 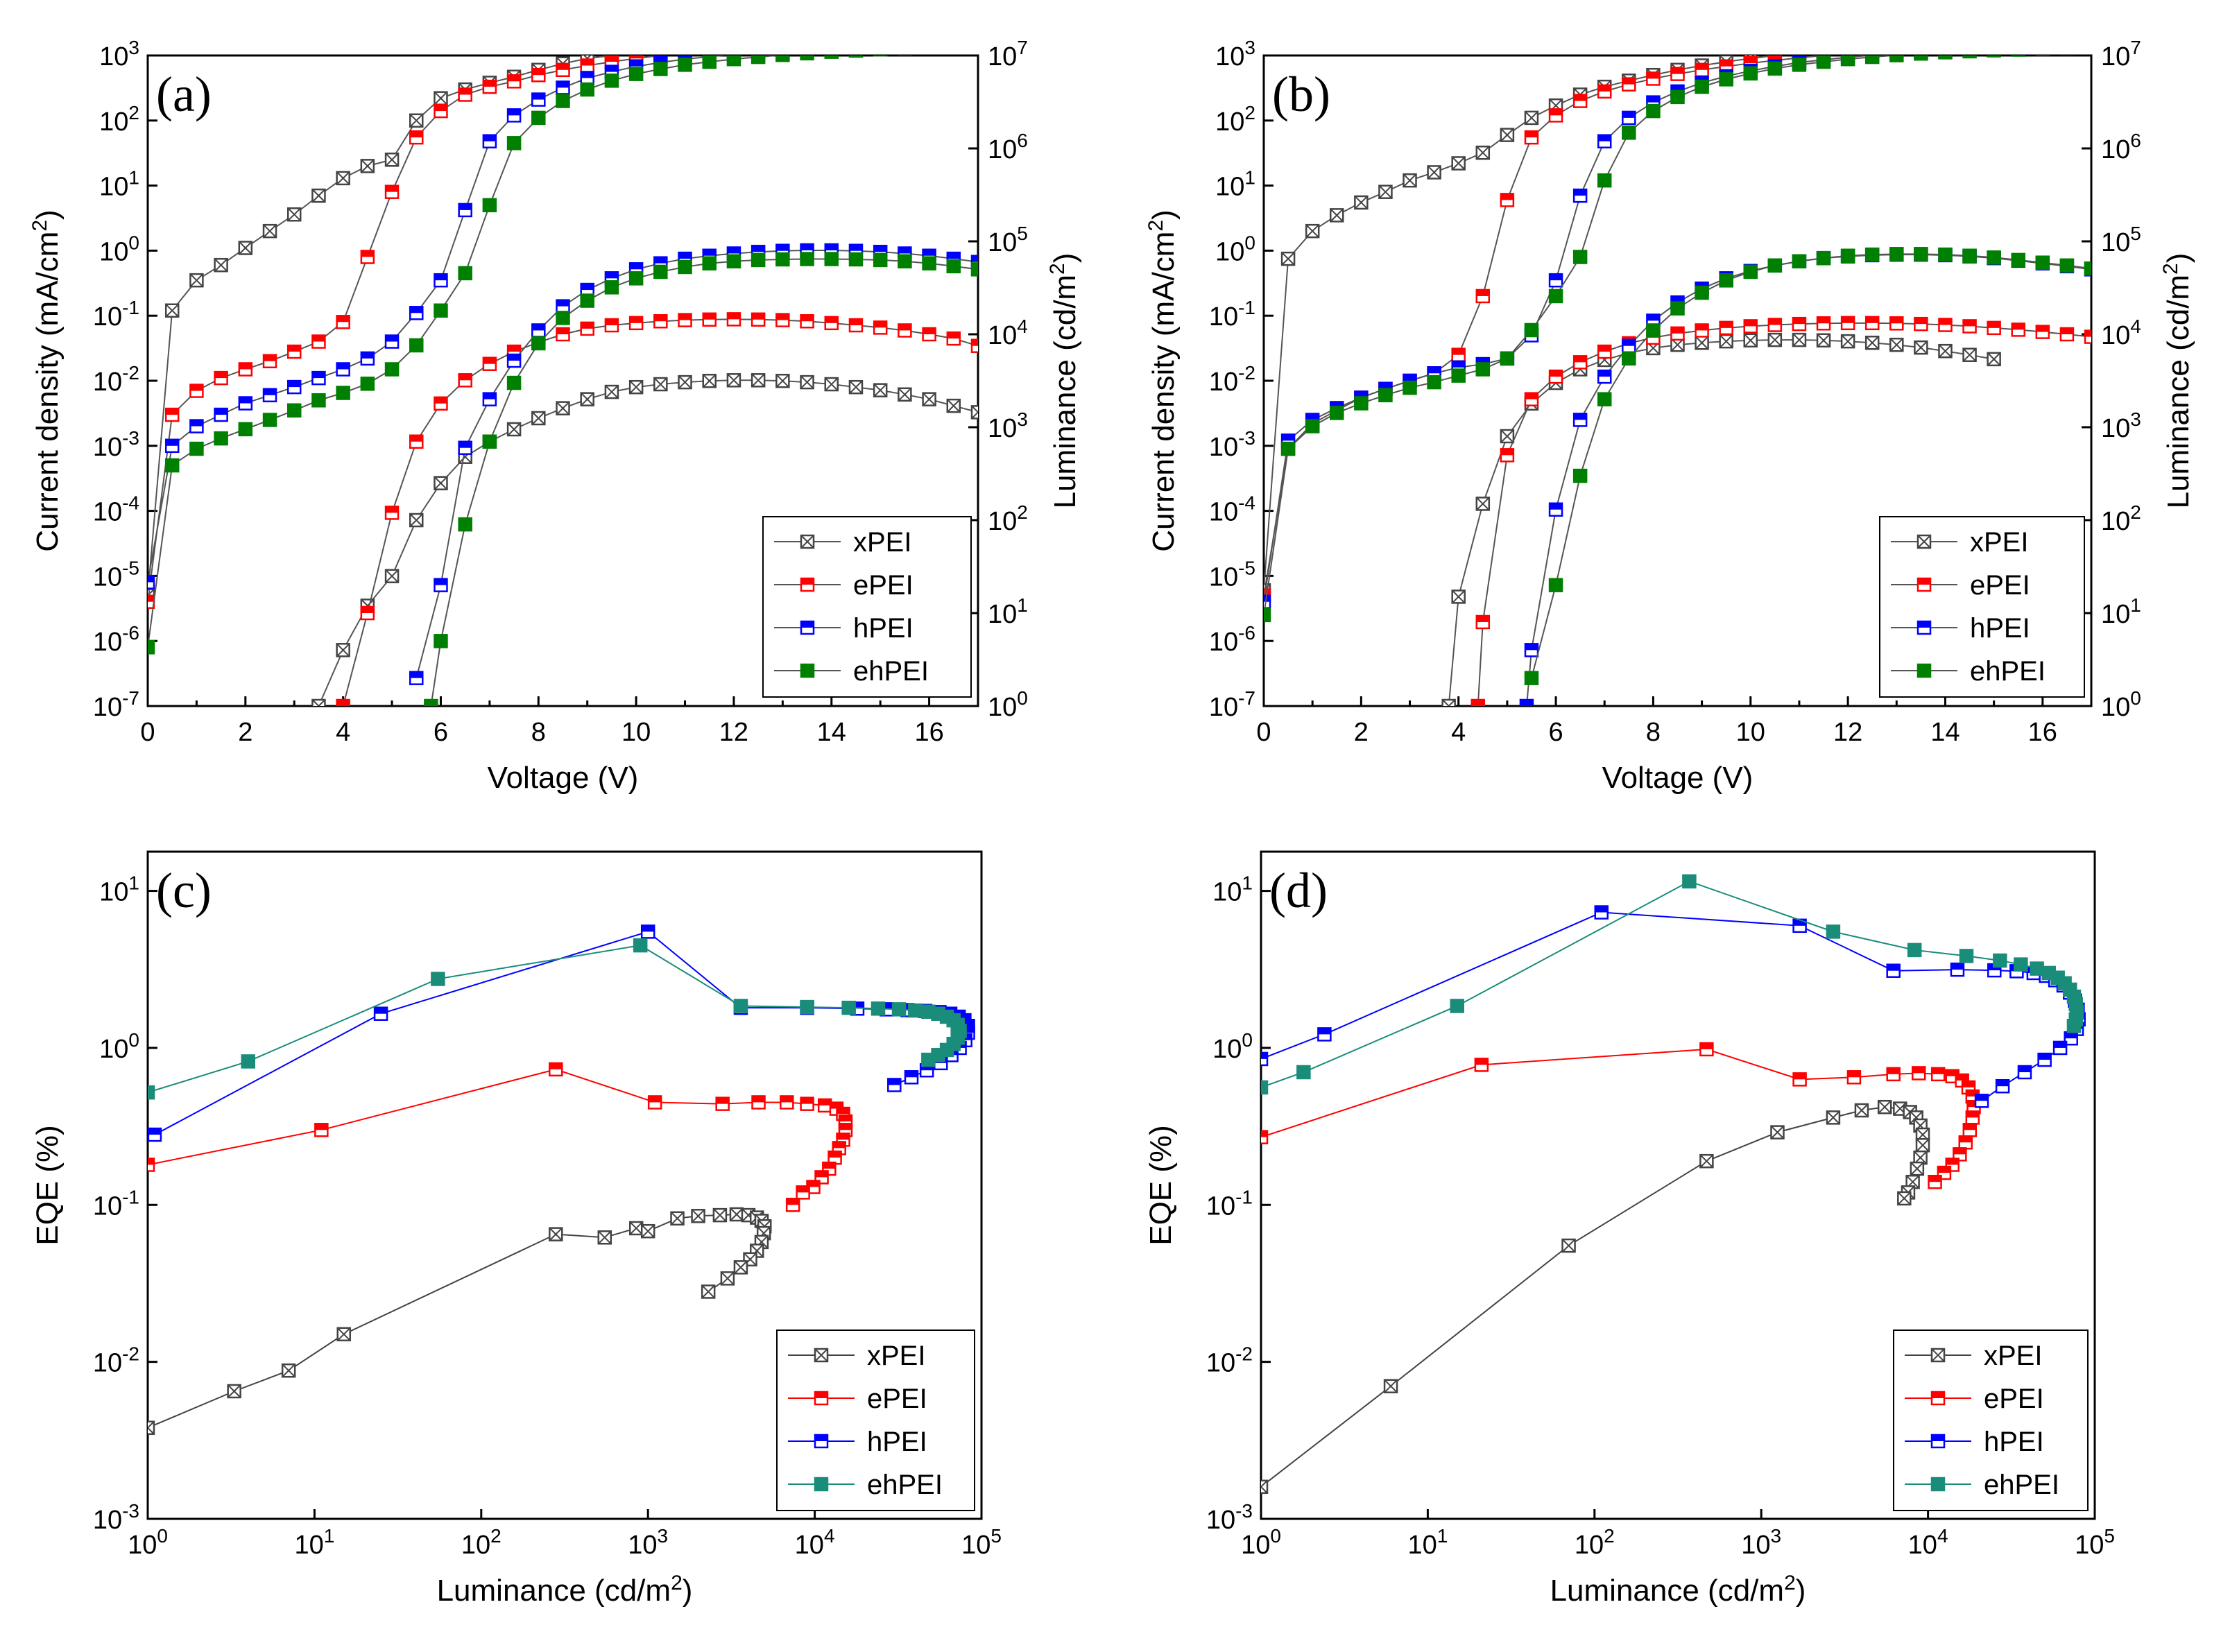 I want to click on x-tick-label: 4, so click(x=343, y=732).